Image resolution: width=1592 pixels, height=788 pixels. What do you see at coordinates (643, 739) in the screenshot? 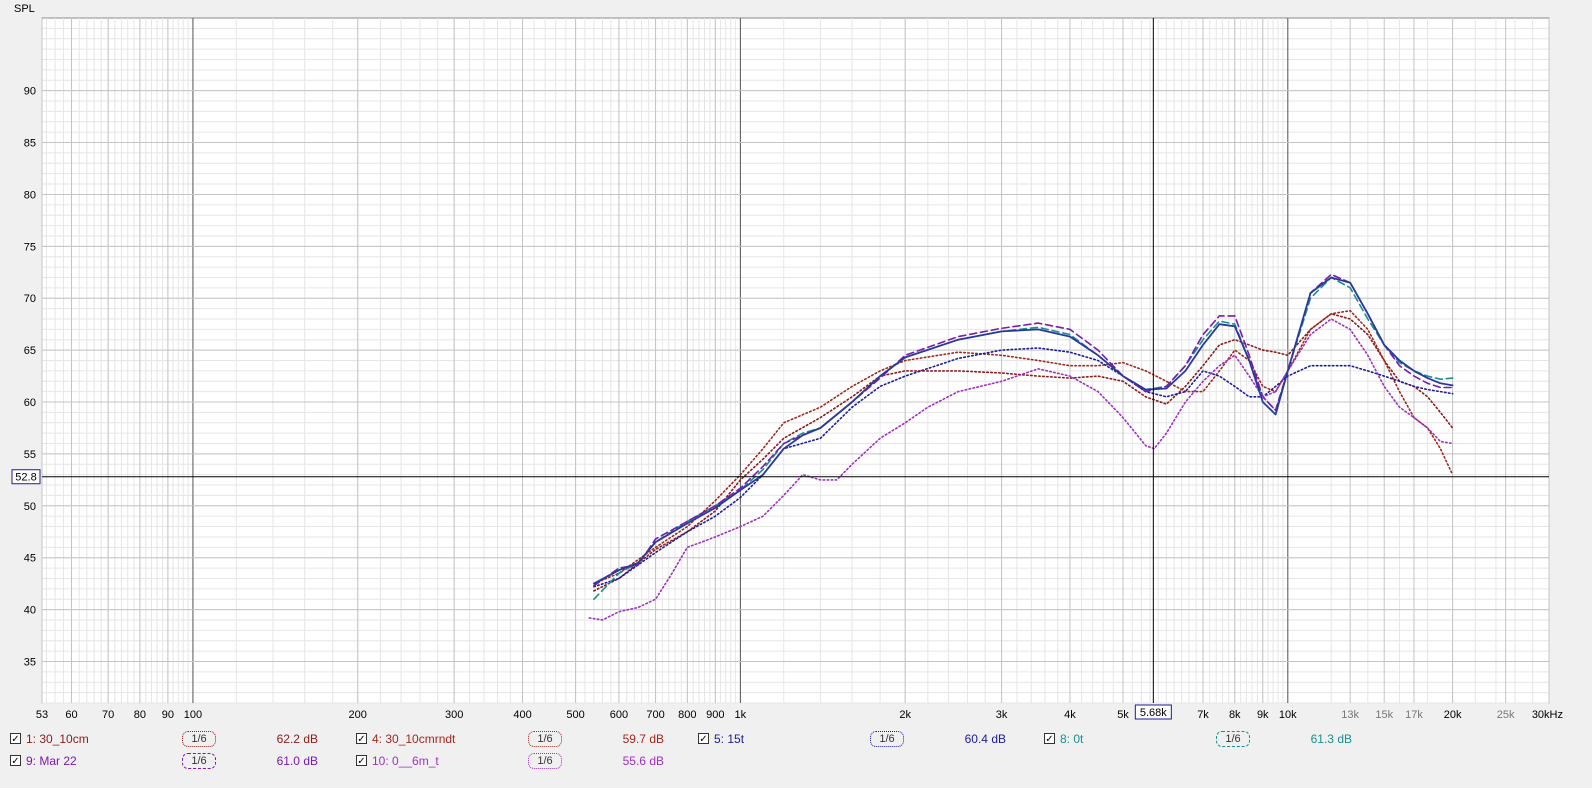
I see `legend-level-value: 59.7 dB` at bounding box center [643, 739].